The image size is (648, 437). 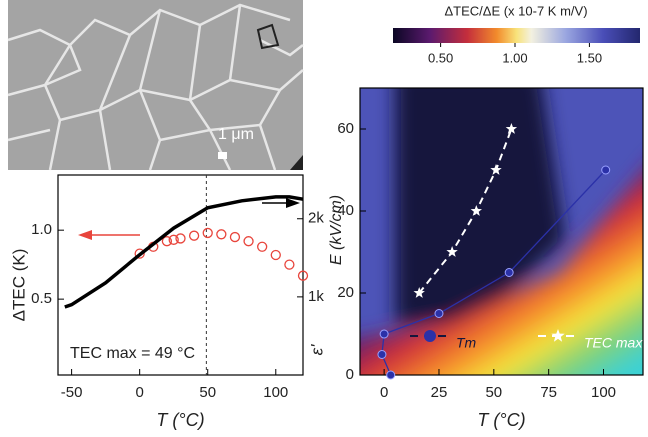 I want to click on y-axis-label: E (kV/cm), so click(x=336, y=230).